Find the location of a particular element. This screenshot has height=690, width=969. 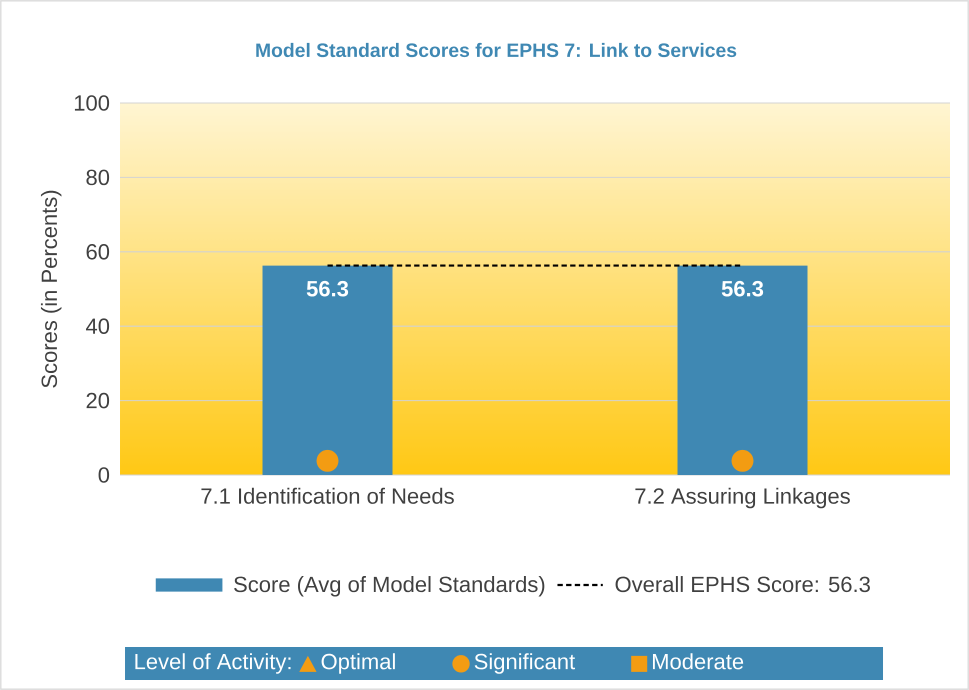

y-tick-label: 20 is located at coordinates (98, 400).